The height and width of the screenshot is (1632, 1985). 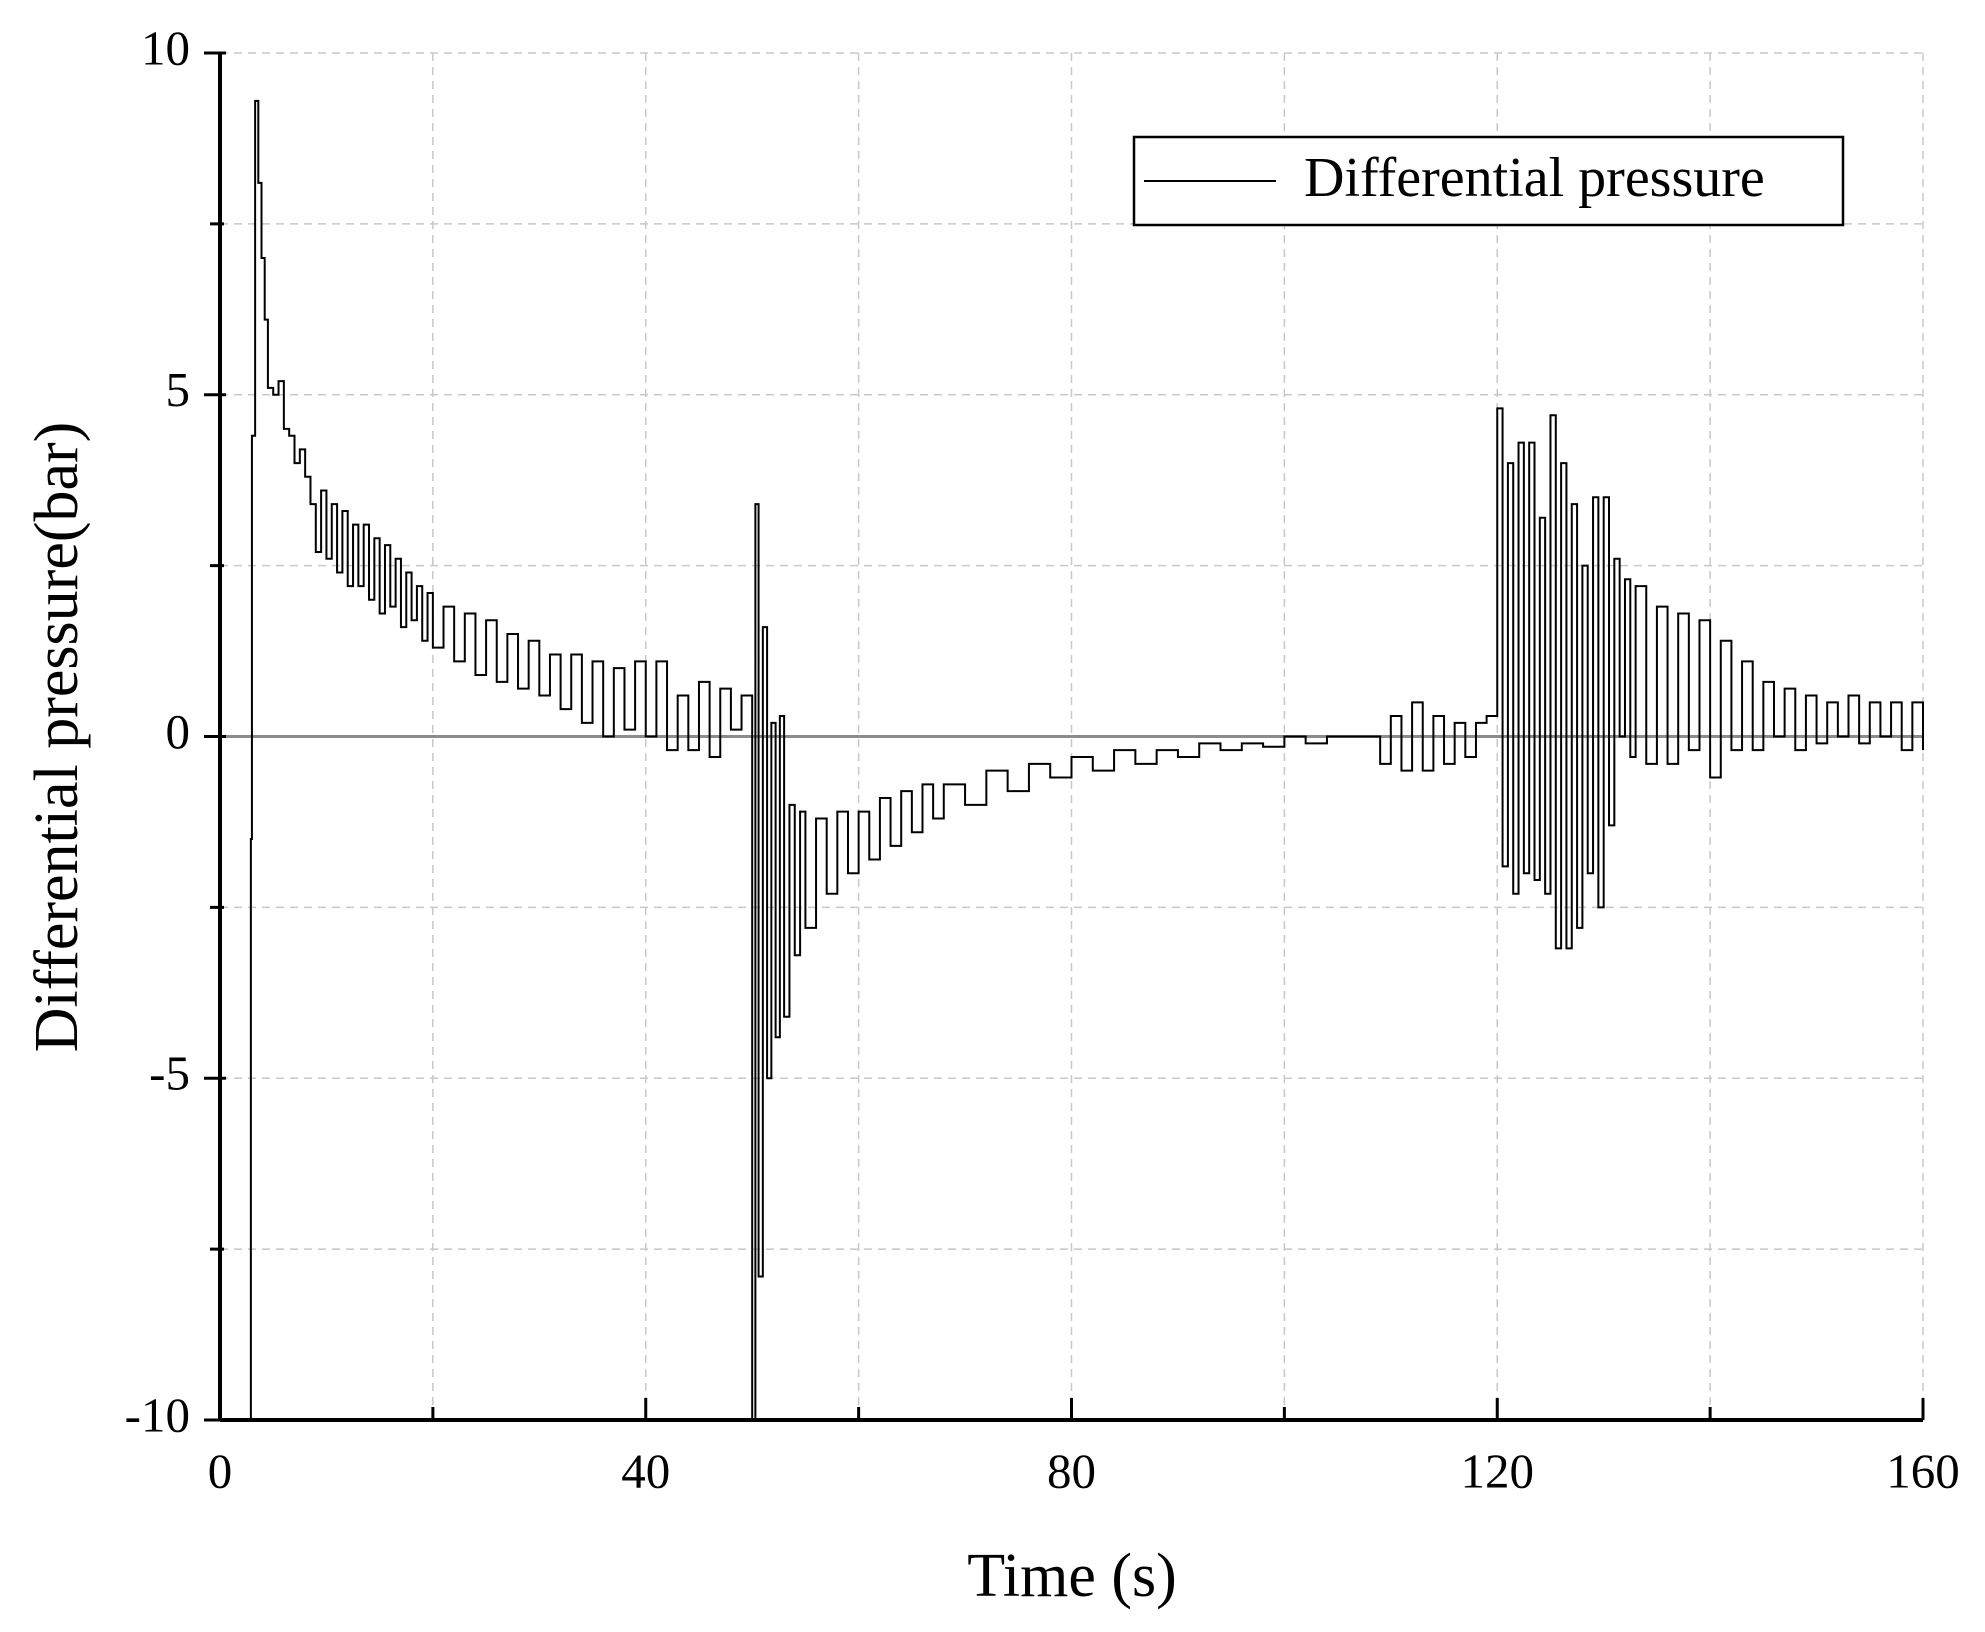 I want to click on x-tick-label: 40, so click(x=645, y=1470).